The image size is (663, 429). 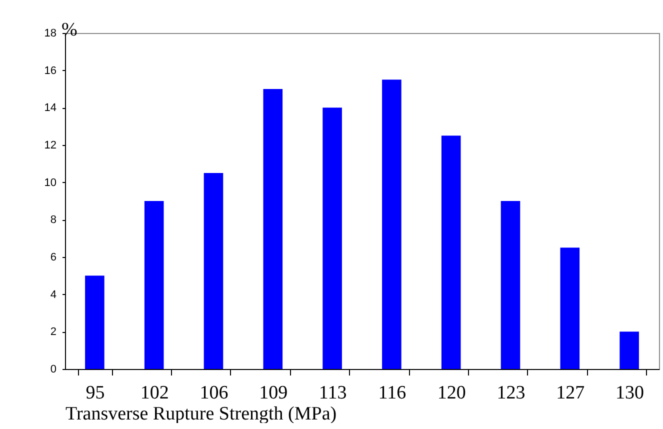 I want to click on y-tick-label: 18, so click(x=50, y=34).